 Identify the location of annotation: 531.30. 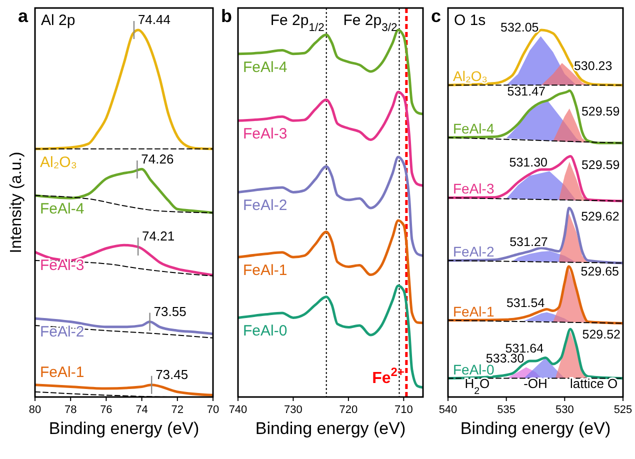
(528, 162).